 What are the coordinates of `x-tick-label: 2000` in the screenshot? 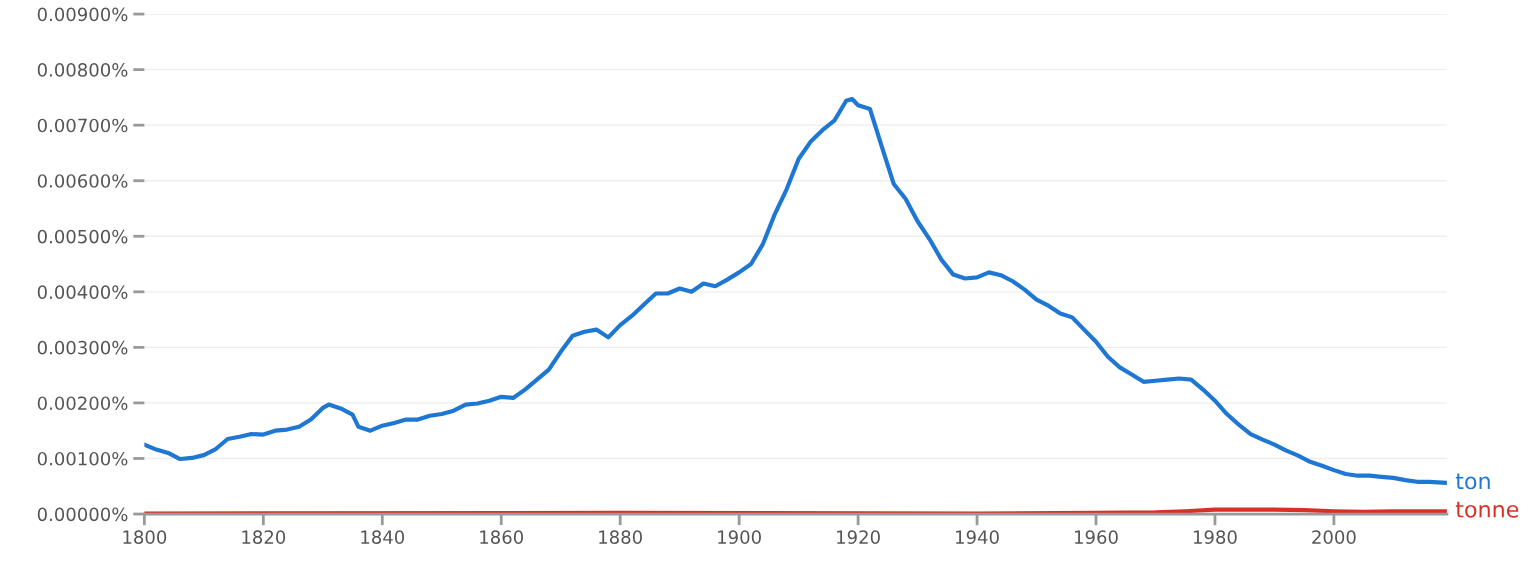 It's located at (1334, 537).